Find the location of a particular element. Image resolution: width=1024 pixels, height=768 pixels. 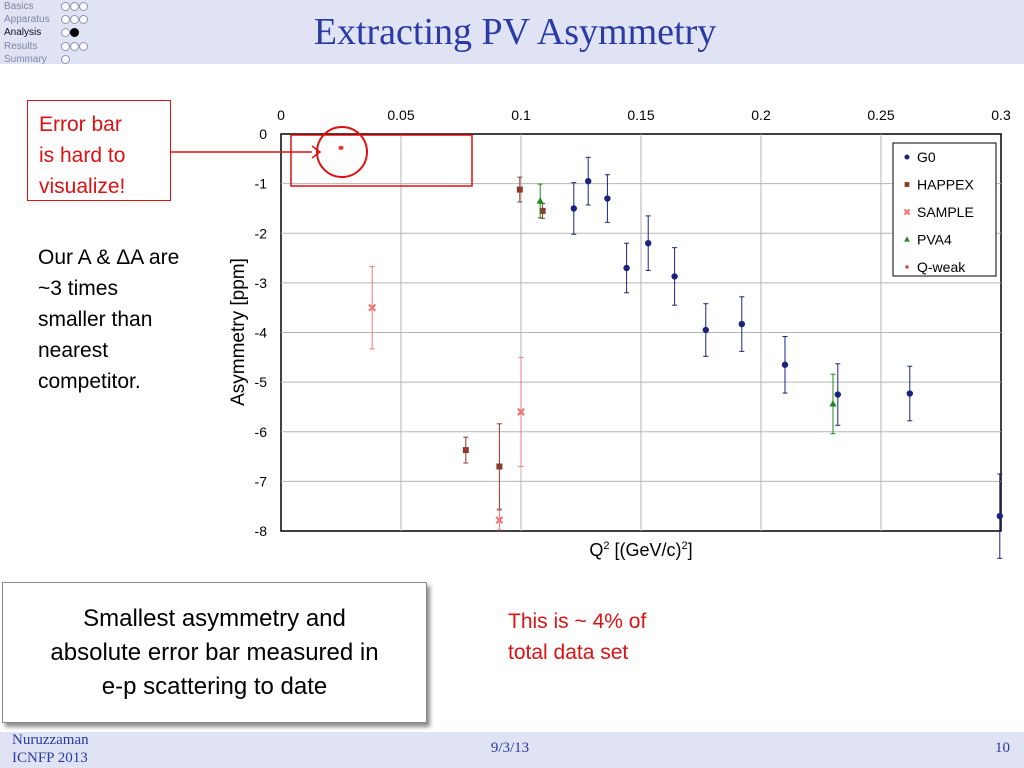

footer-author: Nuruzzaman ICNFP 2013 is located at coordinates (50, 749).